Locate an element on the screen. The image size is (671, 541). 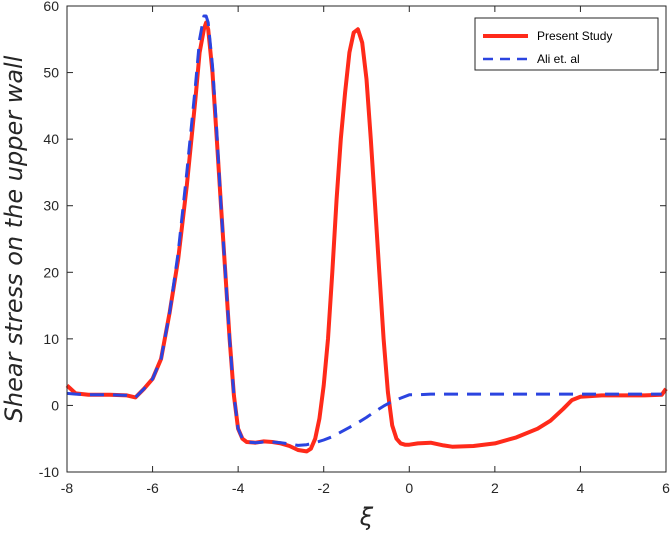
x-tick-label: 0 is located at coordinates (409, 488).